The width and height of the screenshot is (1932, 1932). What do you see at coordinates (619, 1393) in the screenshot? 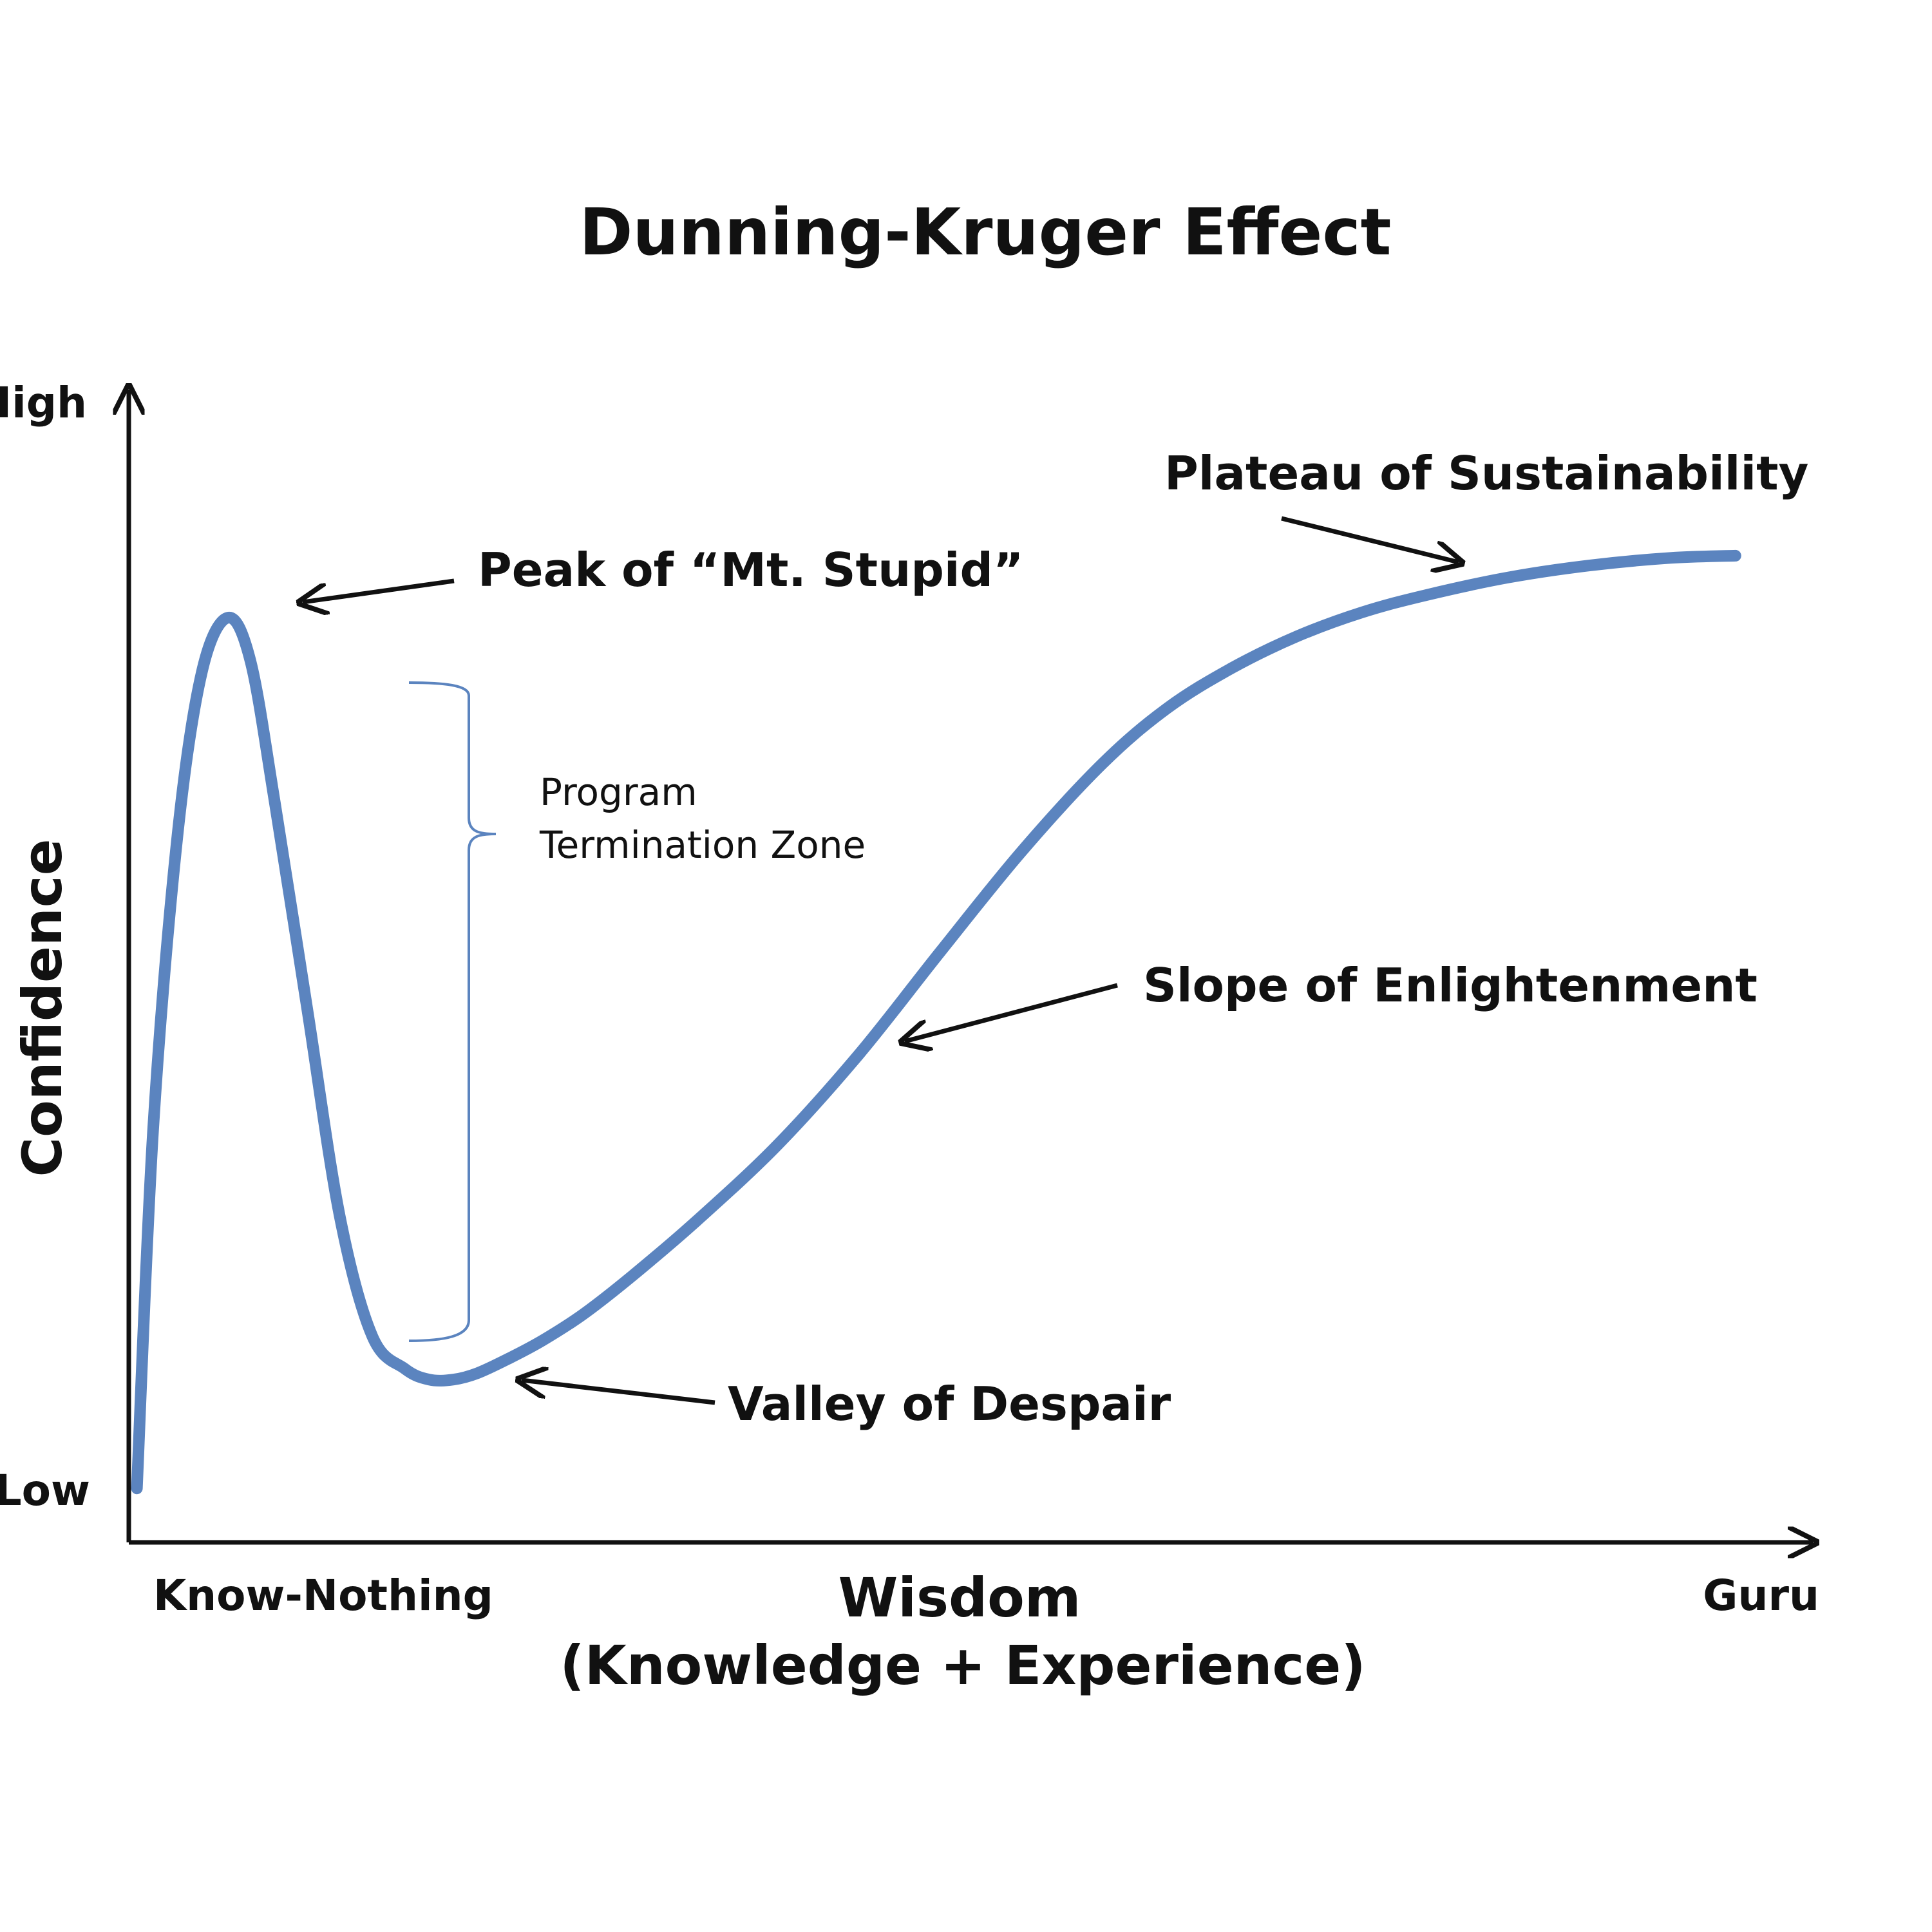
I see `valley-arrow` at bounding box center [619, 1393].